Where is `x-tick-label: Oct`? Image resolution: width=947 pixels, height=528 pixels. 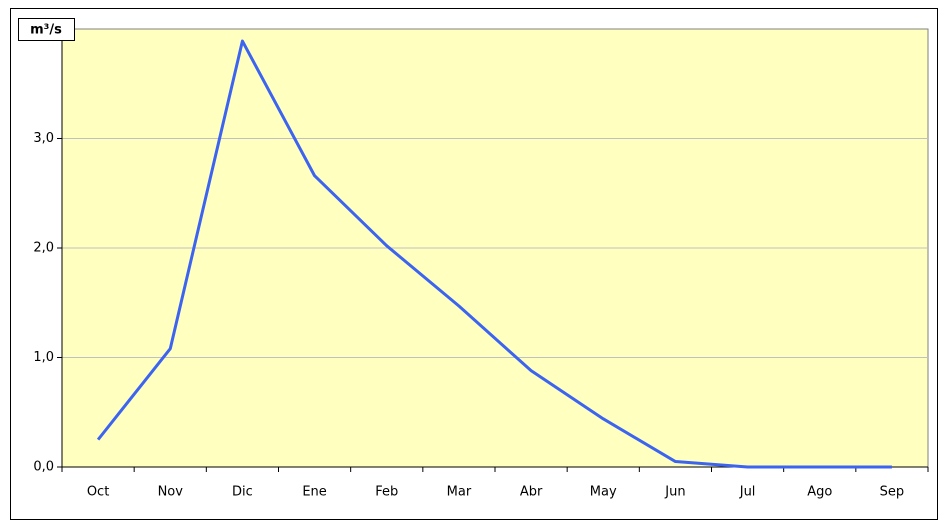 x-tick-label: Oct is located at coordinates (98, 492).